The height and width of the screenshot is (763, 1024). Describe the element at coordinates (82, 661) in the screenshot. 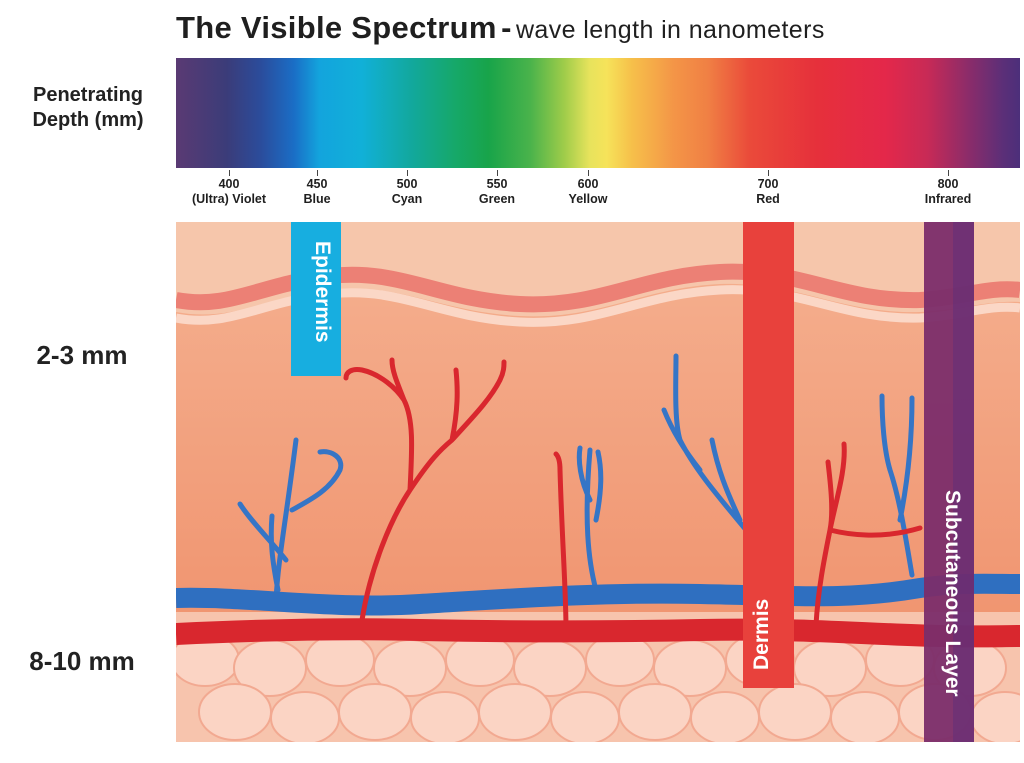

I see `depth-label-deep: 8-10 mm` at that location.